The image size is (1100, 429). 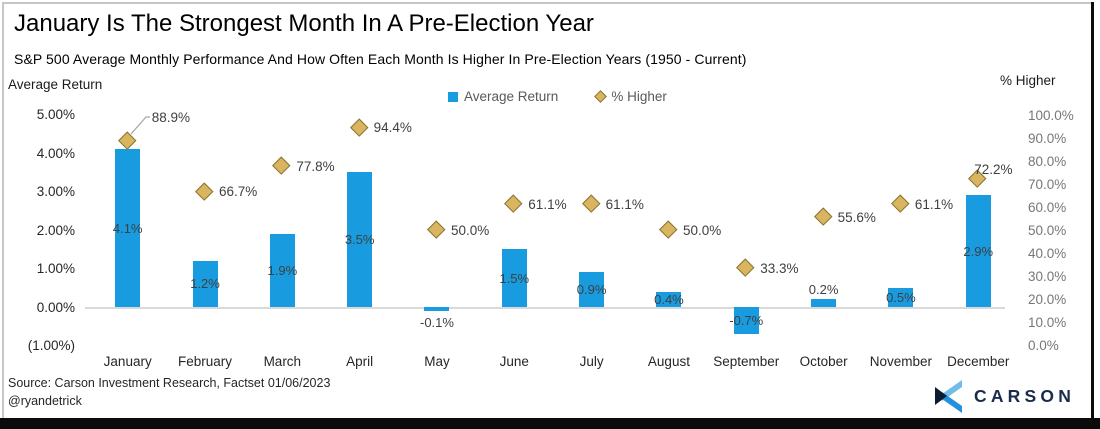 What do you see at coordinates (901, 361) in the screenshot?
I see `x-label-november: November` at bounding box center [901, 361].